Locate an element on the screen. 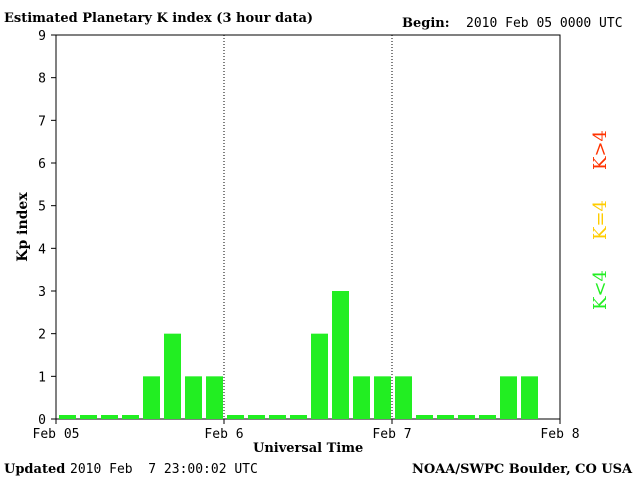  y-tick-label: 9 is located at coordinates (42, 36).